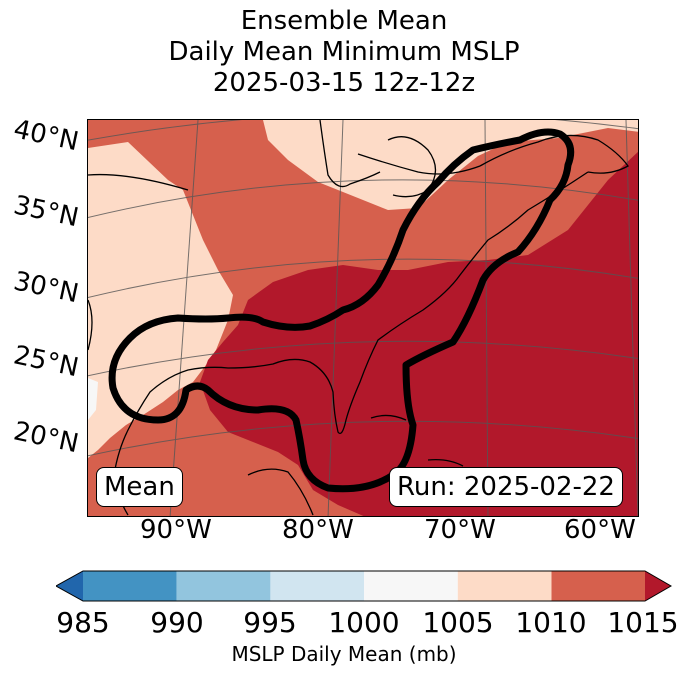 Image resolution: width=688 pixels, height=674 pixels. I want to click on colorbar-tick-990: 990, so click(177, 622).